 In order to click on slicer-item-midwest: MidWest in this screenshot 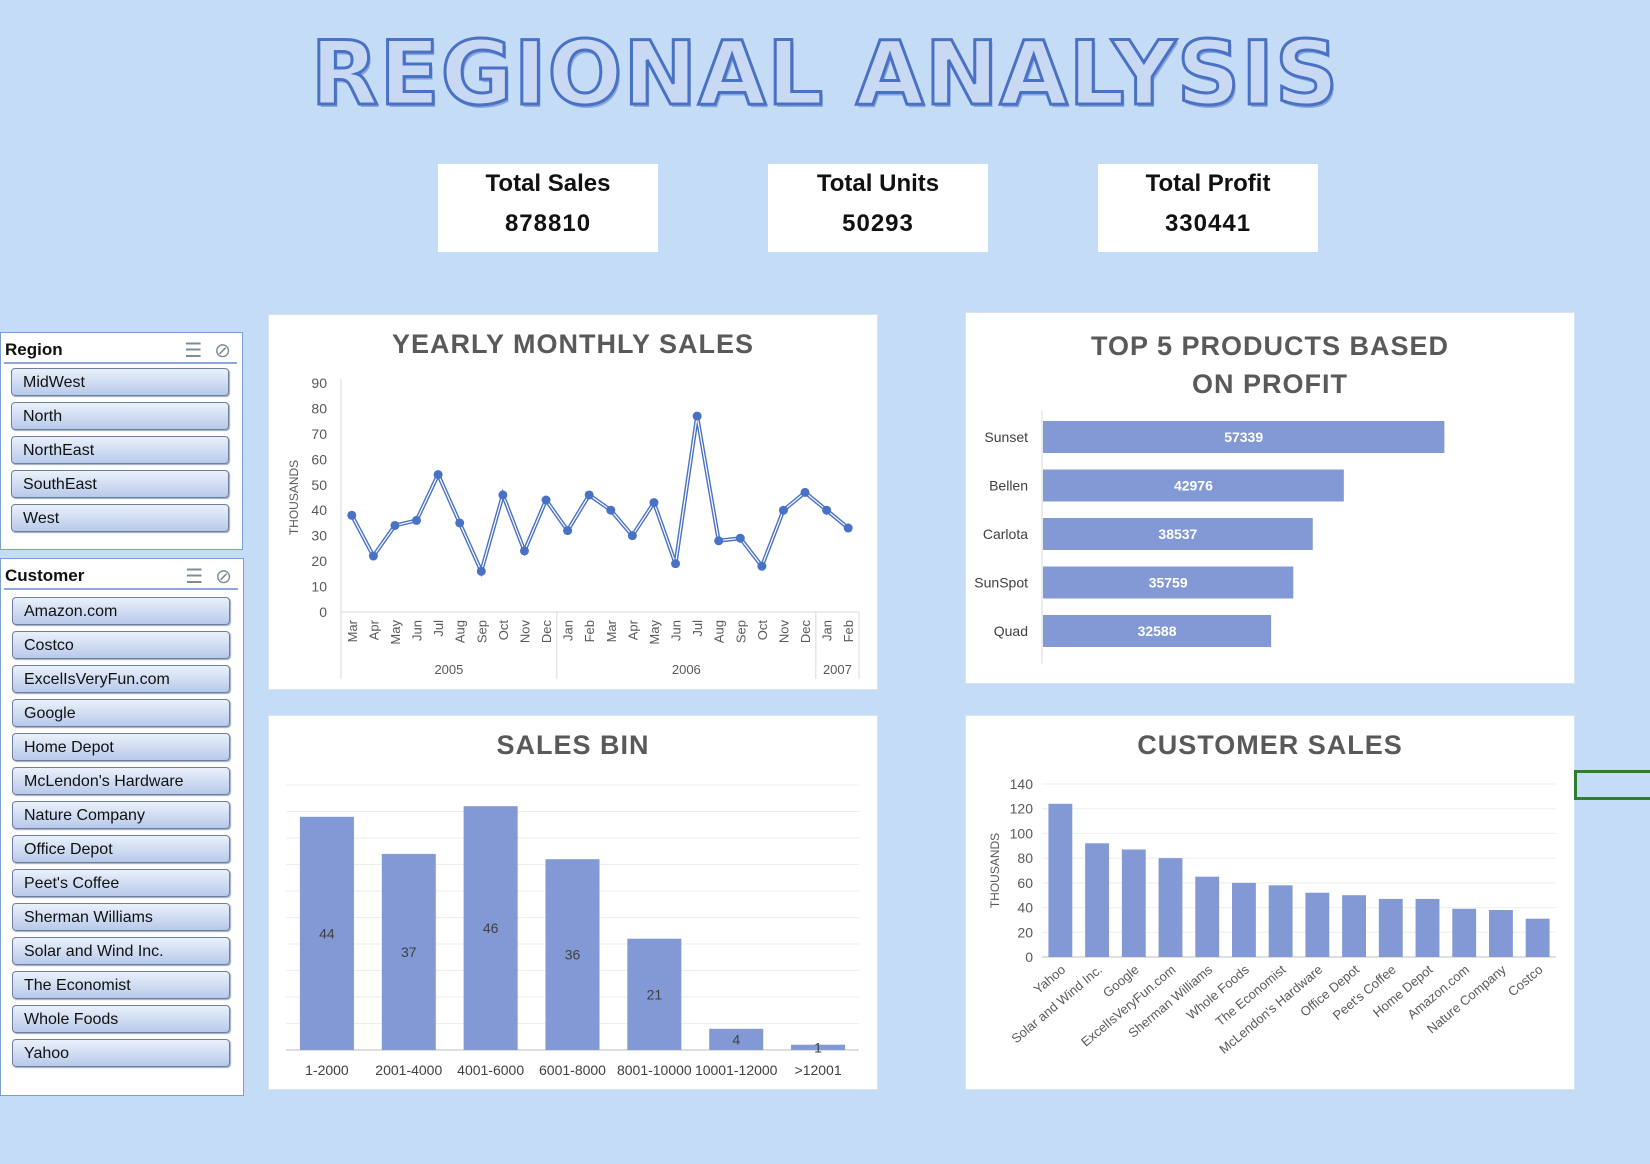, I will do `click(120, 382)`.